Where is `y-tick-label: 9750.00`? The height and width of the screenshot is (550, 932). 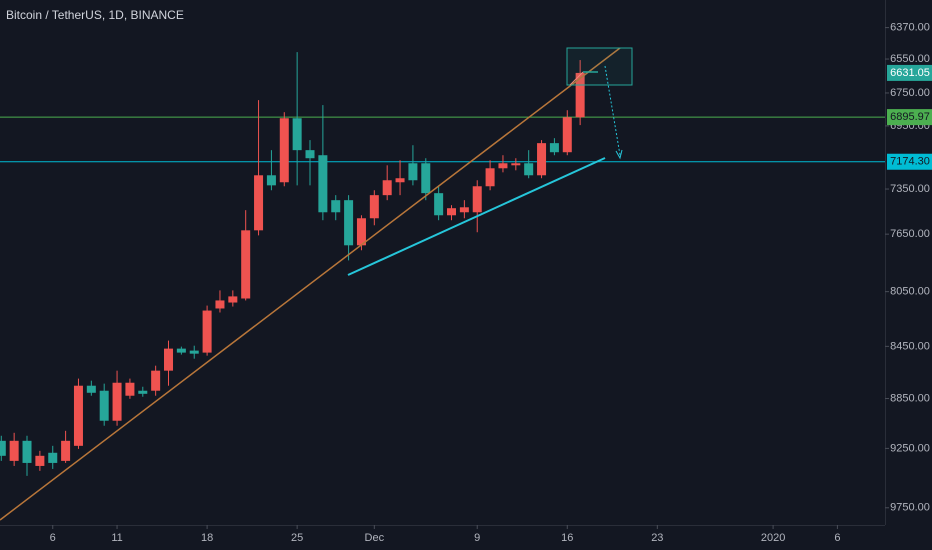
y-tick-label: 9750.00 is located at coordinates (910, 508).